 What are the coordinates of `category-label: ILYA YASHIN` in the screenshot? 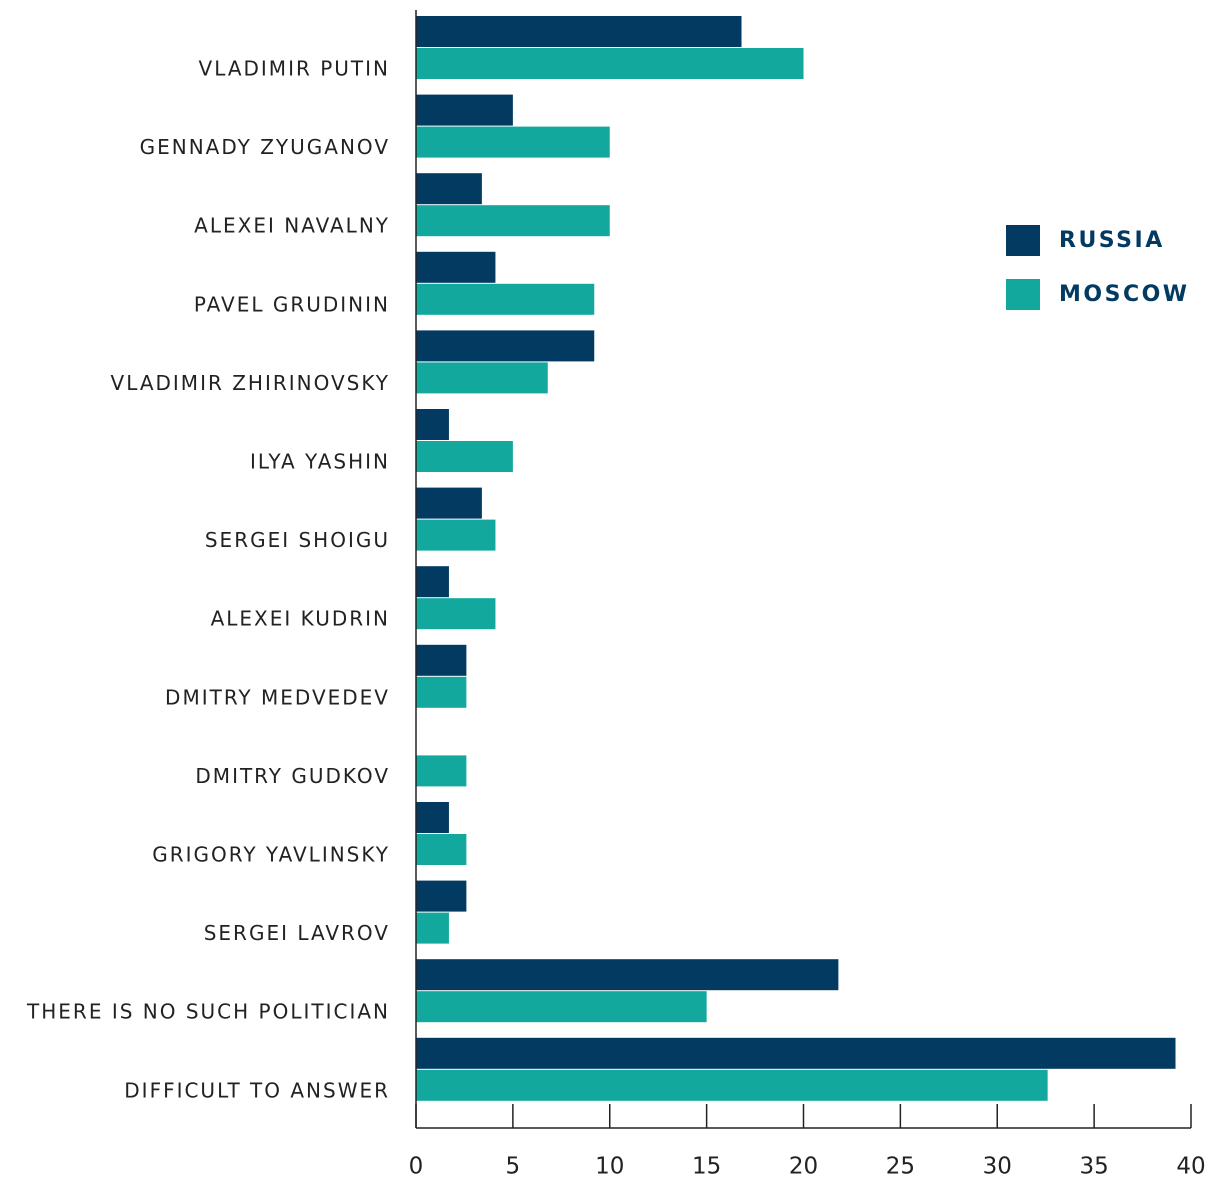 It's located at (320, 462).